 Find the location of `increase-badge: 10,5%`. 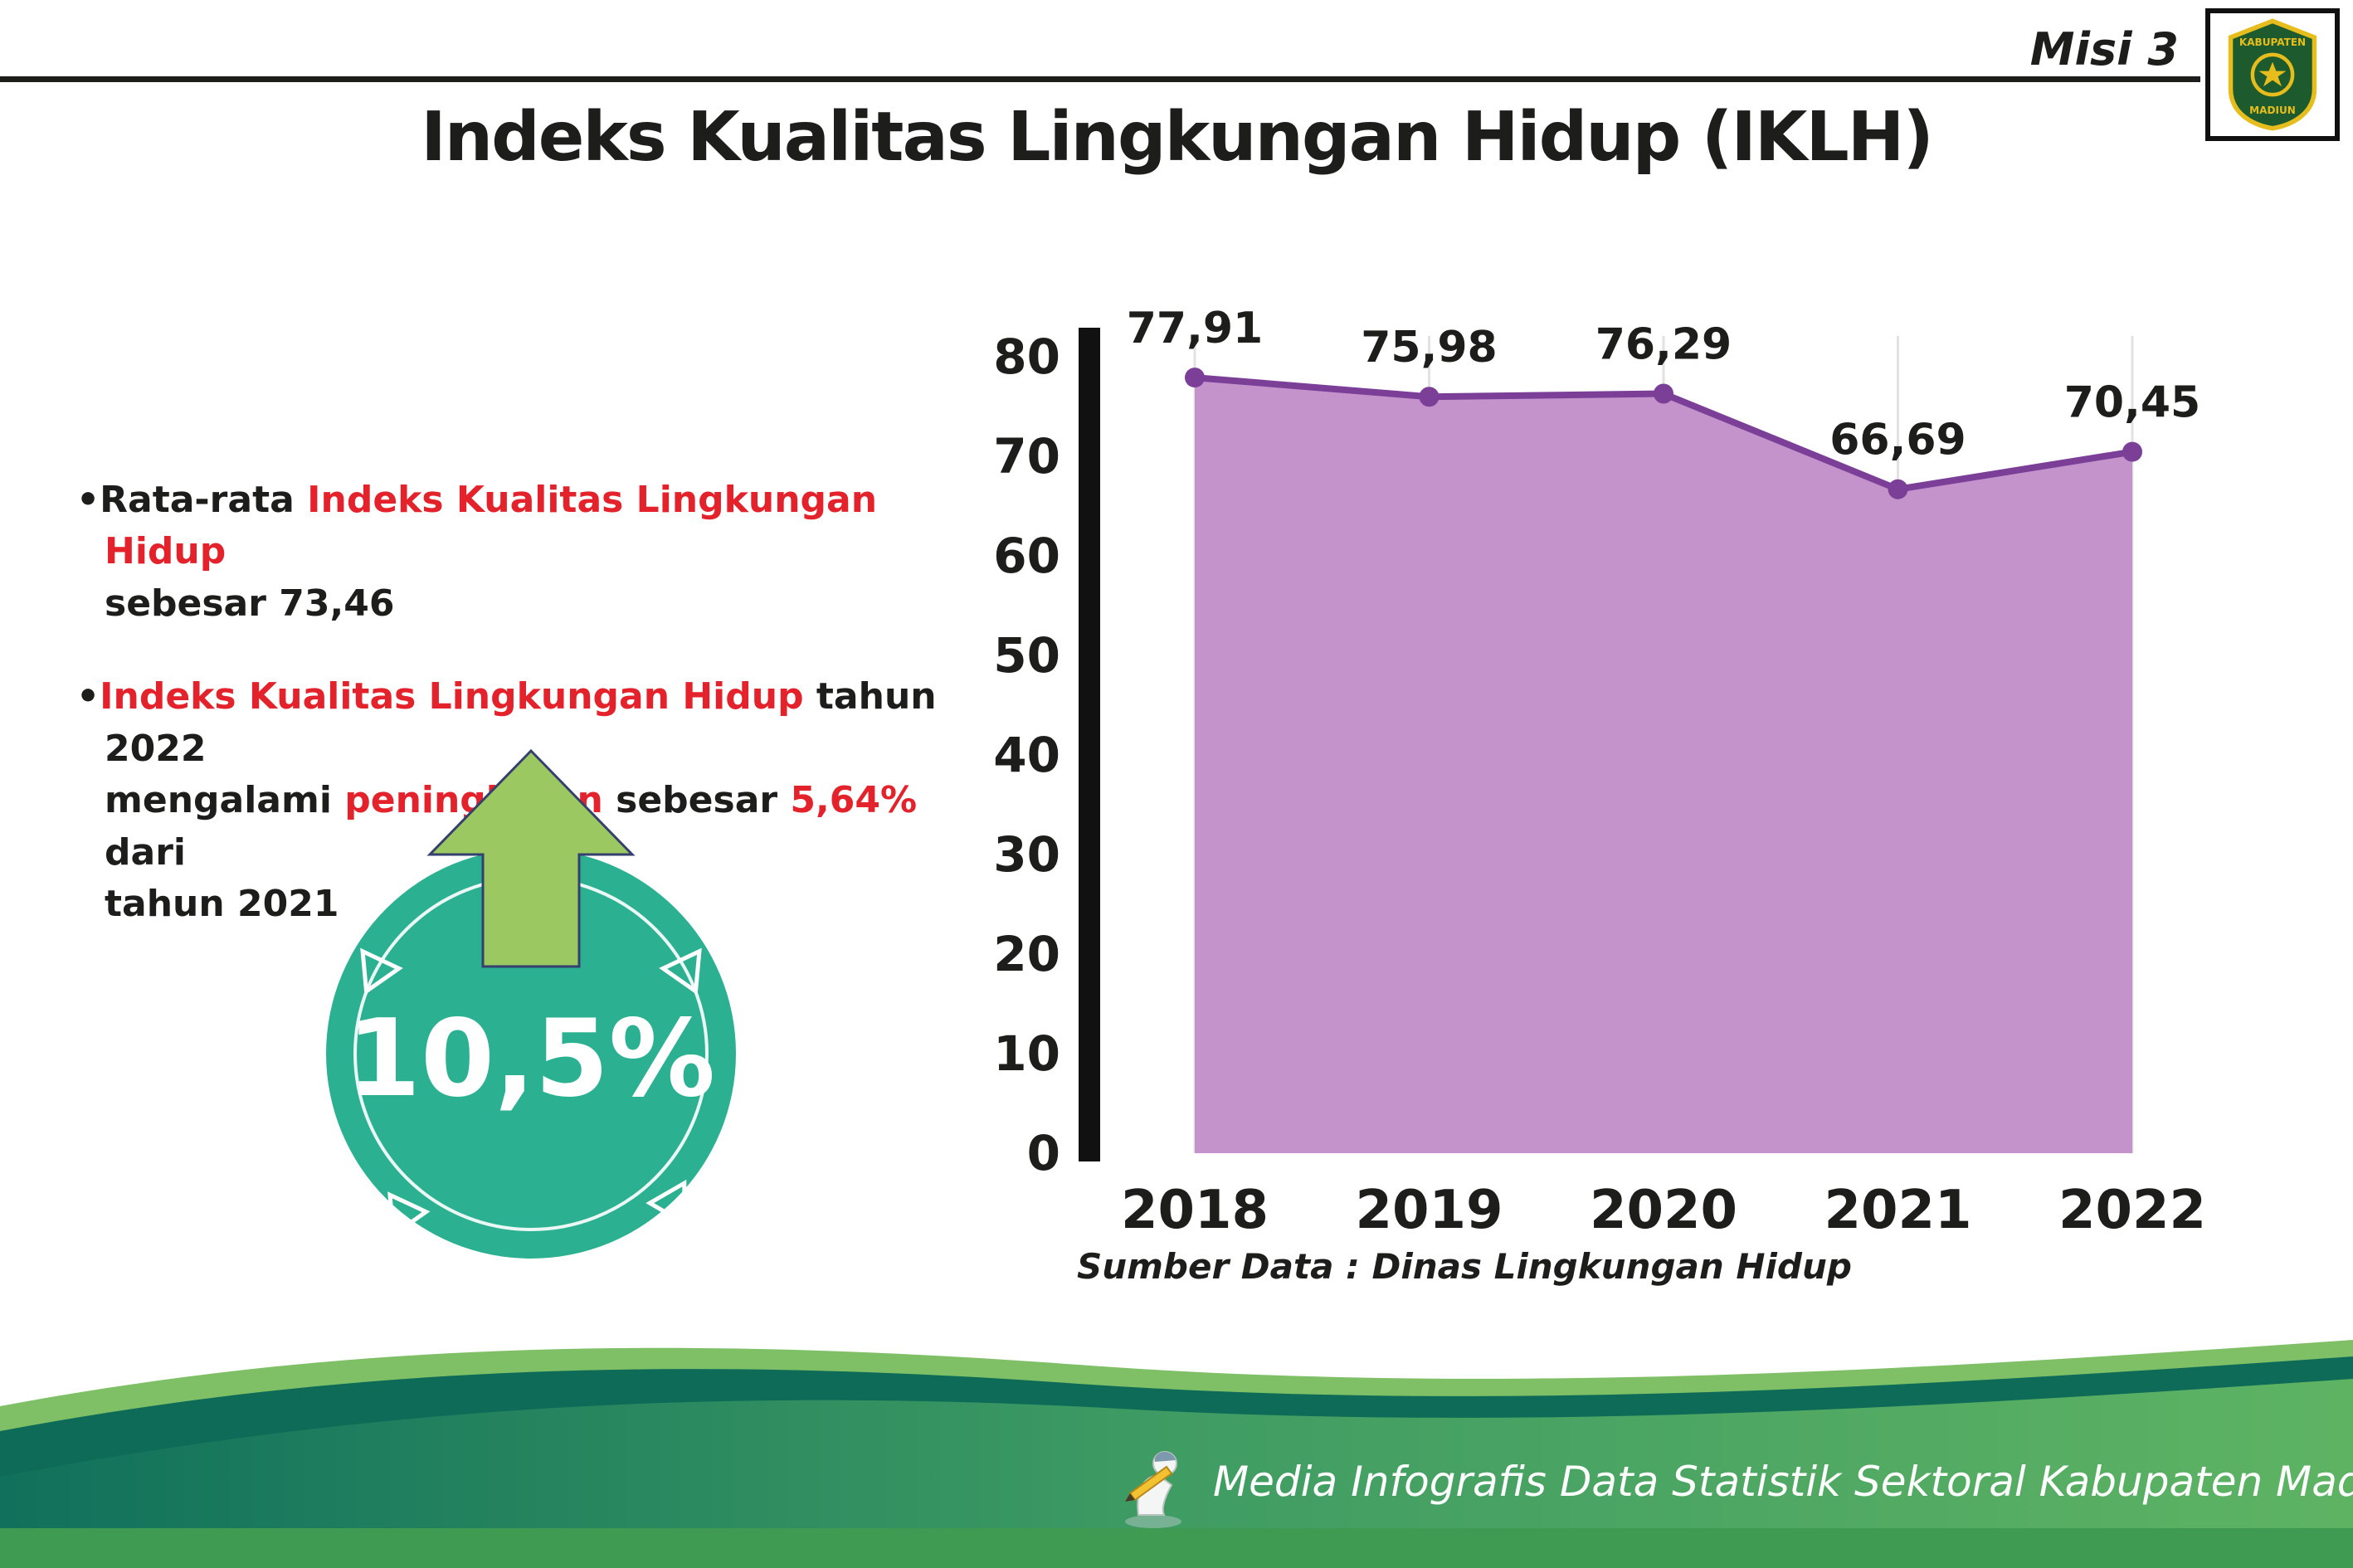

increase-badge: 10,5% is located at coordinates (531, 1003).